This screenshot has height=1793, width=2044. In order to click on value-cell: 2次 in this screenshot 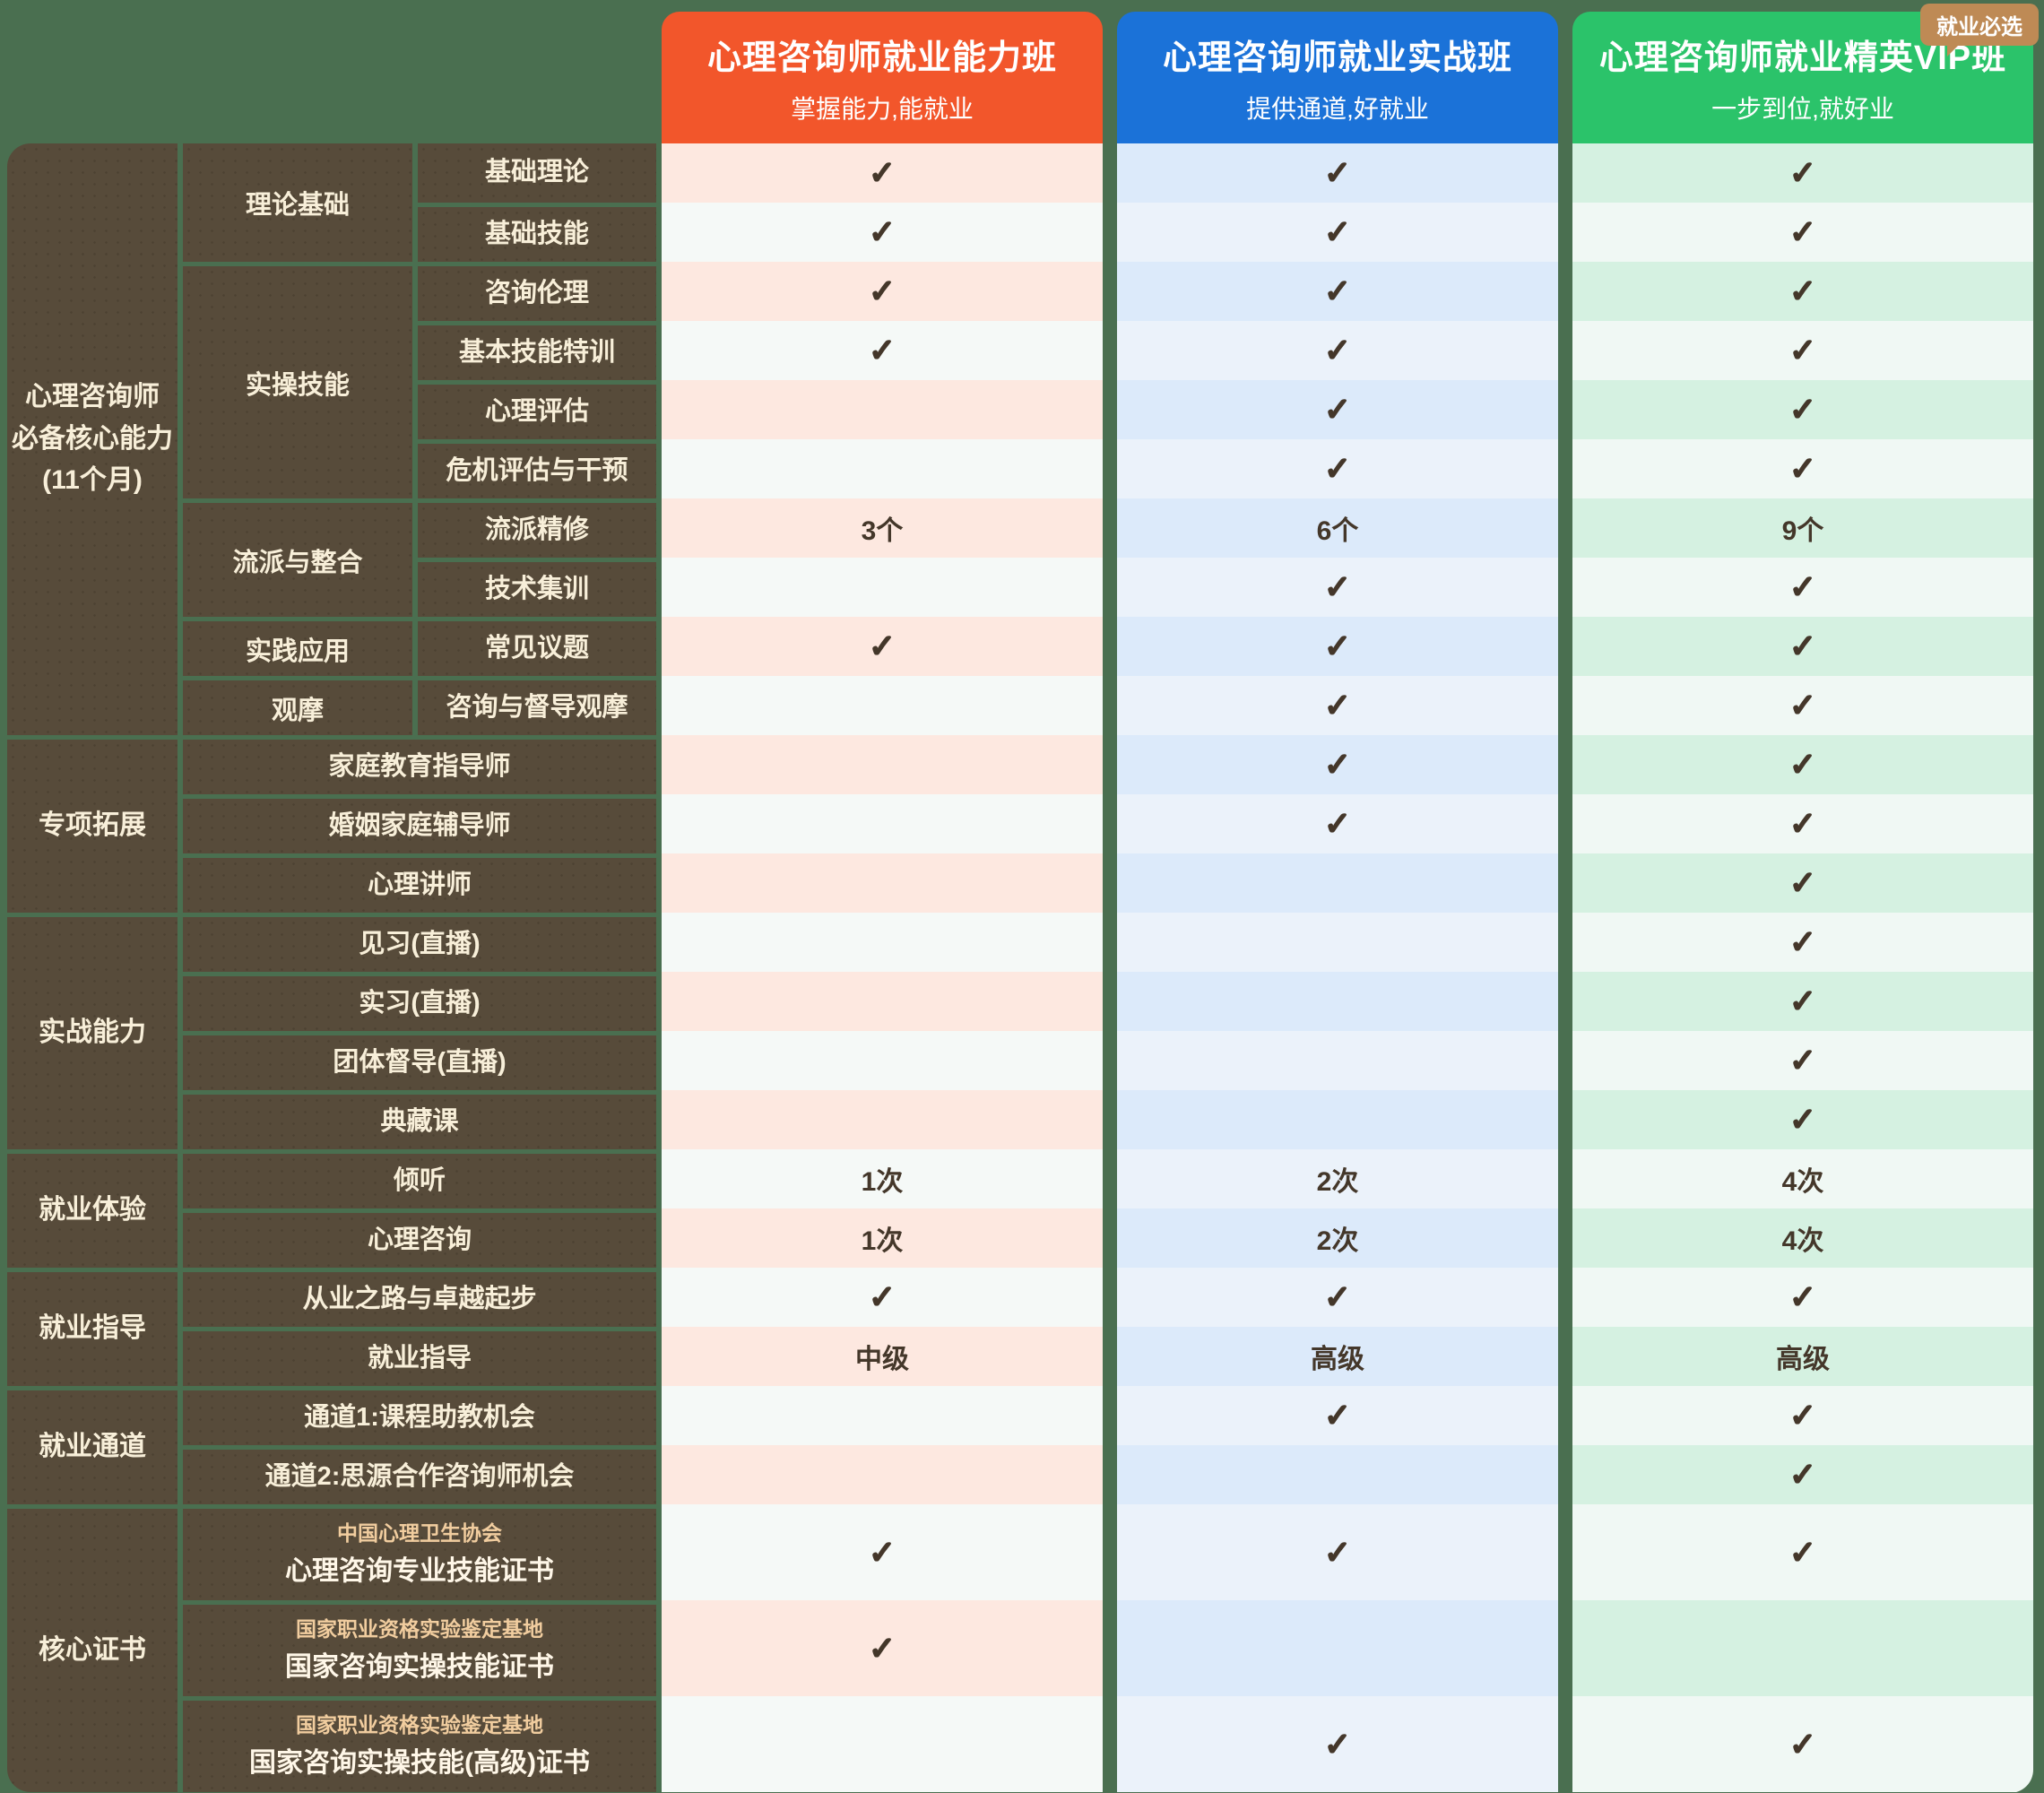, I will do `click(1338, 1178)`.